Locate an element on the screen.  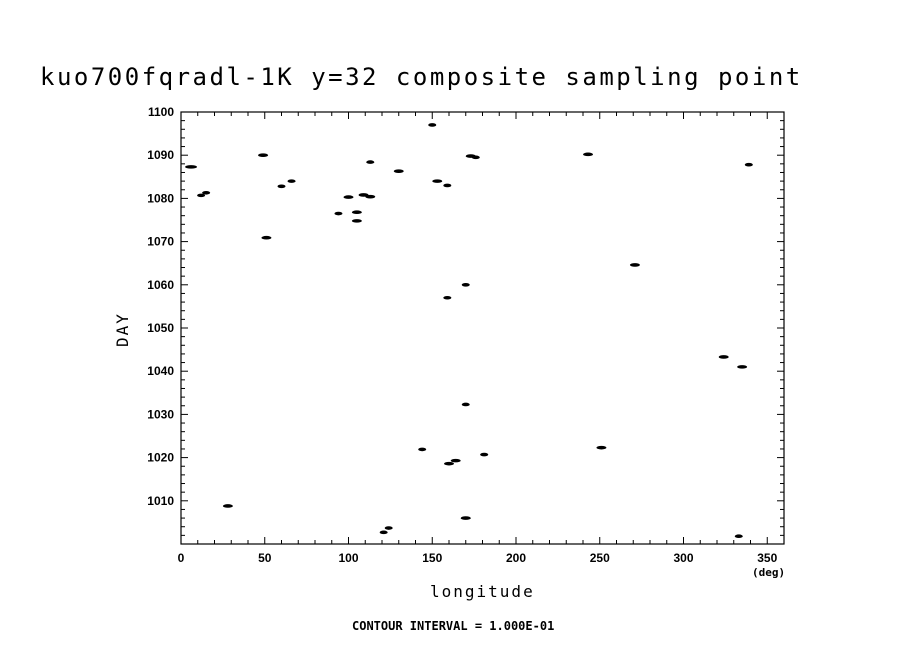
y-tick-label: 1010 is located at coordinates (160, 501).